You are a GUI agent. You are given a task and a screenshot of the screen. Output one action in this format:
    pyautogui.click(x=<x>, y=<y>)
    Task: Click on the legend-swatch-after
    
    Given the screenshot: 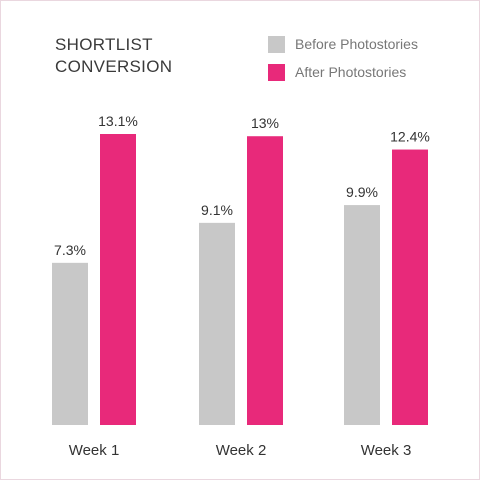 What is the action you would take?
    pyautogui.click(x=276, y=72)
    